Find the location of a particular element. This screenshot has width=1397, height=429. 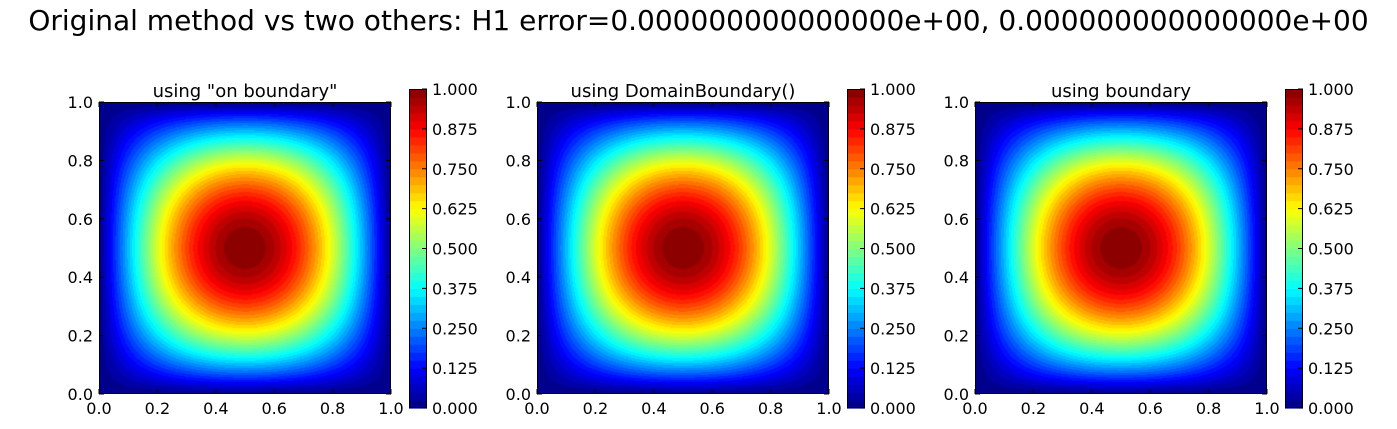

x-tick-label: 0.2 is located at coordinates (595, 408).